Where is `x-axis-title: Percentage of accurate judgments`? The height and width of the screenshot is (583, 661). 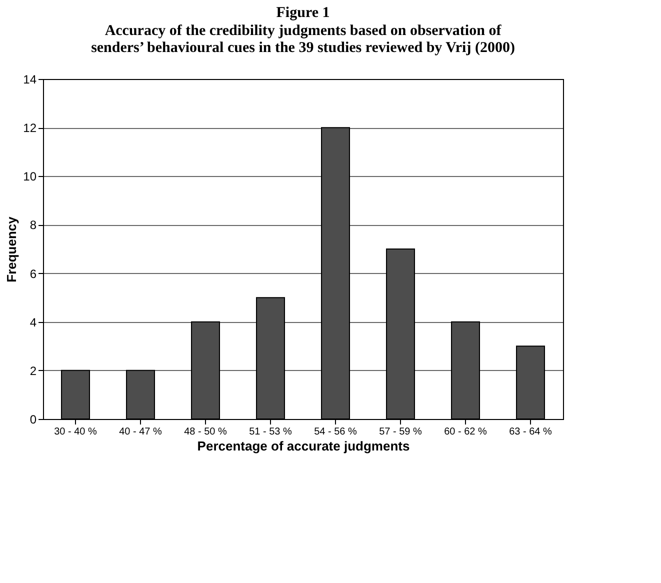
x-axis-title: Percentage of accurate judgments is located at coordinates (303, 446).